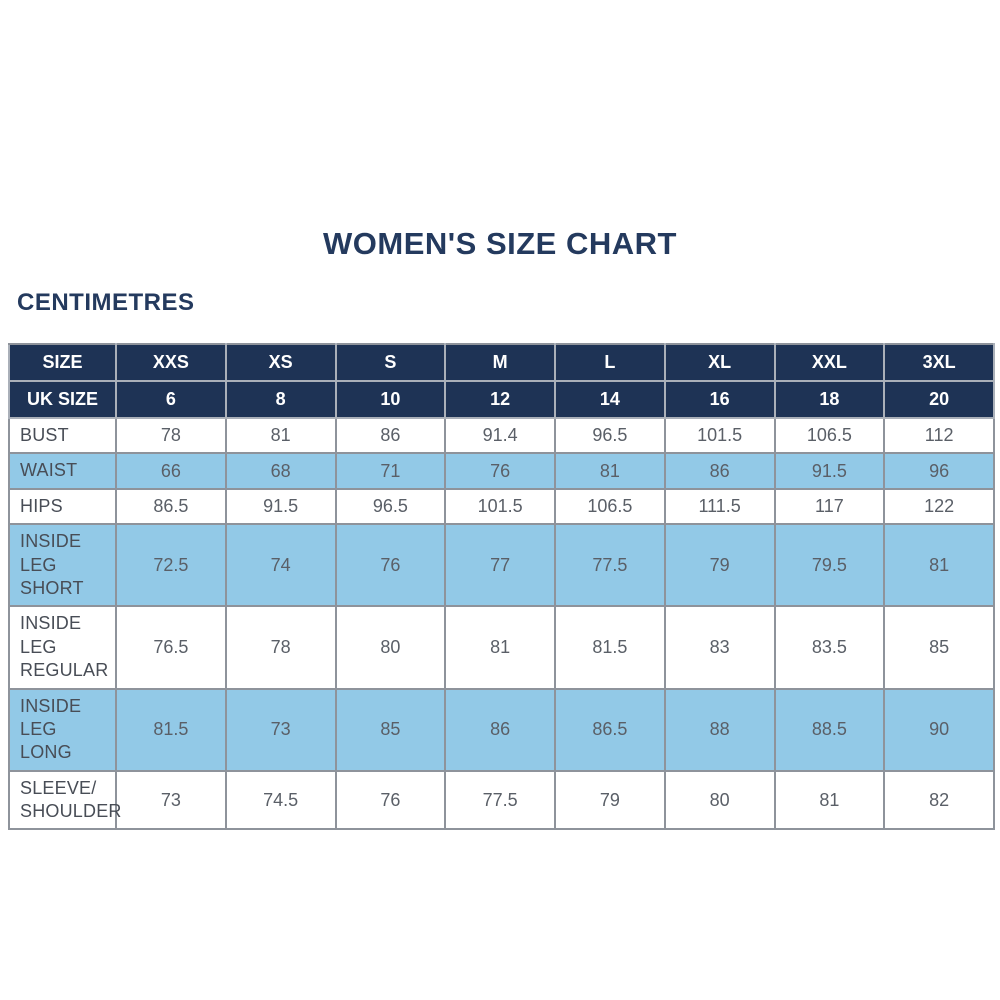 The width and height of the screenshot is (1000, 1000). What do you see at coordinates (171, 362) in the screenshot?
I see `size-header-cell: XXS` at bounding box center [171, 362].